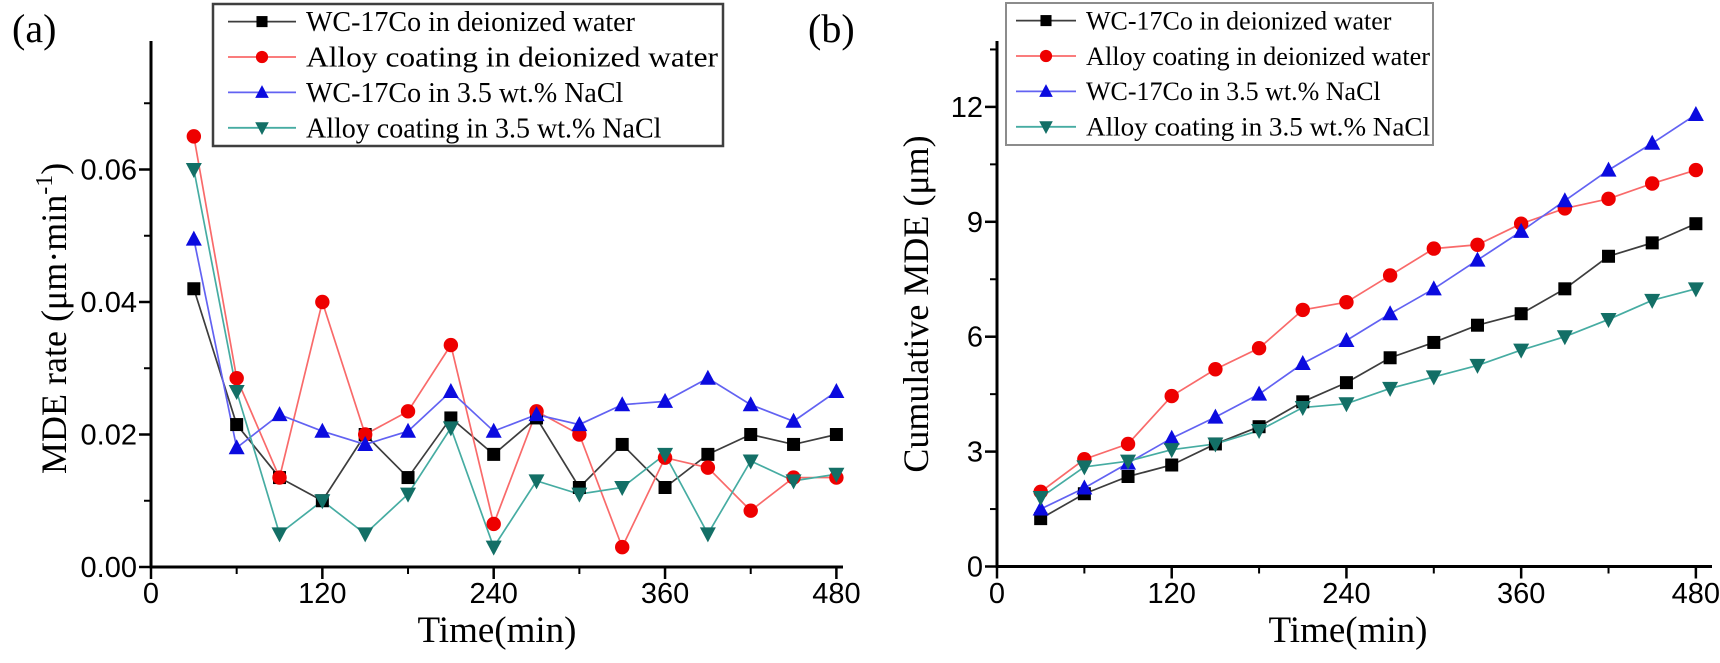  Describe the element at coordinates (109, 171) in the screenshot. I see `y-axis-tick-label: 0.06` at that location.